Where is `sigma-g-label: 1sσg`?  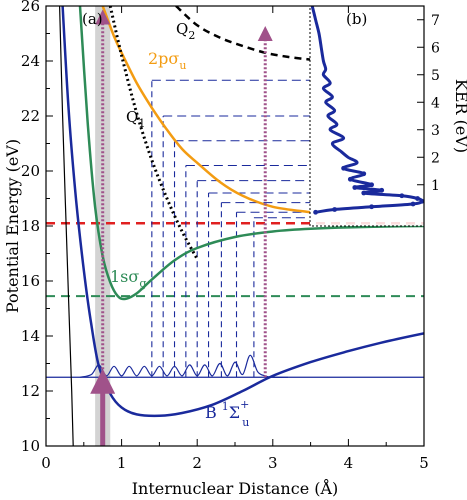 sigma-g-label: 1sσg is located at coordinates (128, 278).